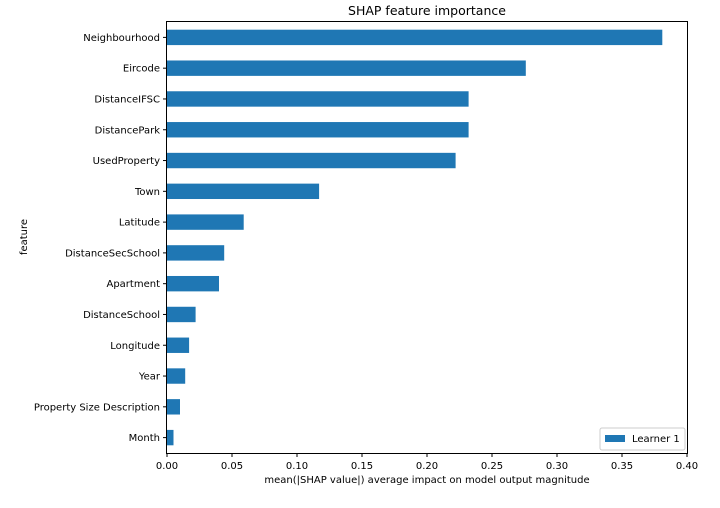  What do you see at coordinates (176, 376) in the screenshot?
I see `bar-year` at bounding box center [176, 376].